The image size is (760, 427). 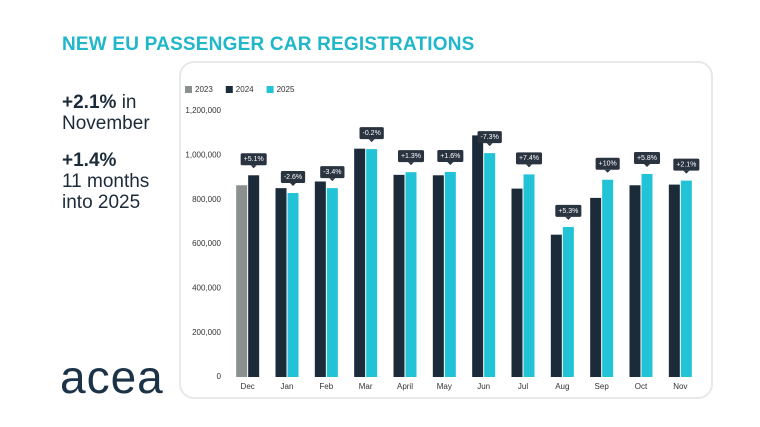 What do you see at coordinates (245, 89) in the screenshot?
I see `legend-label: 2024` at bounding box center [245, 89].